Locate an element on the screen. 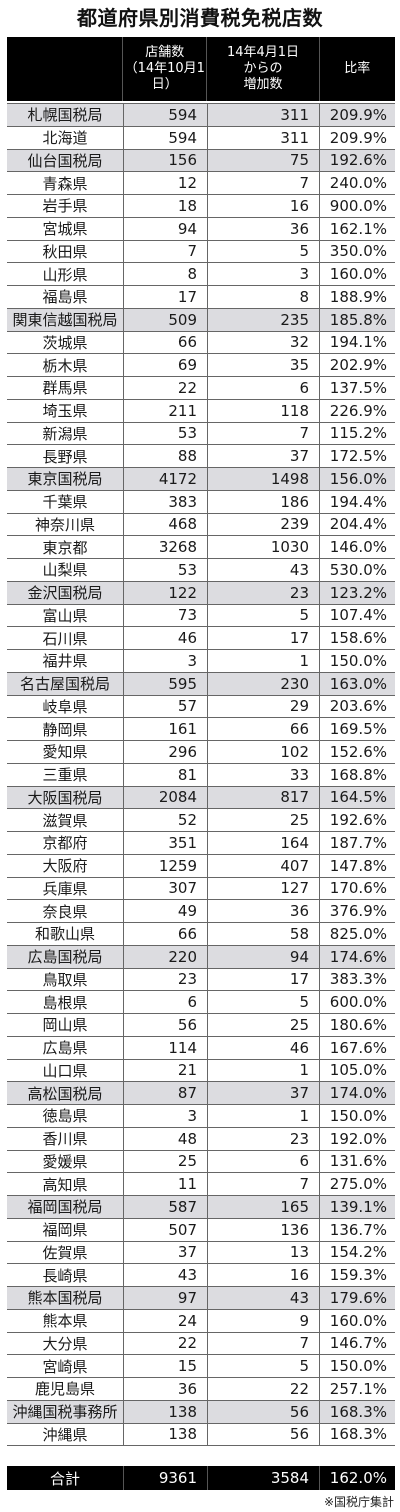 Image resolution: width=400 pixels, height=1512 pixels. cell-name: 高松国税局 is located at coordinates (65, 1093).